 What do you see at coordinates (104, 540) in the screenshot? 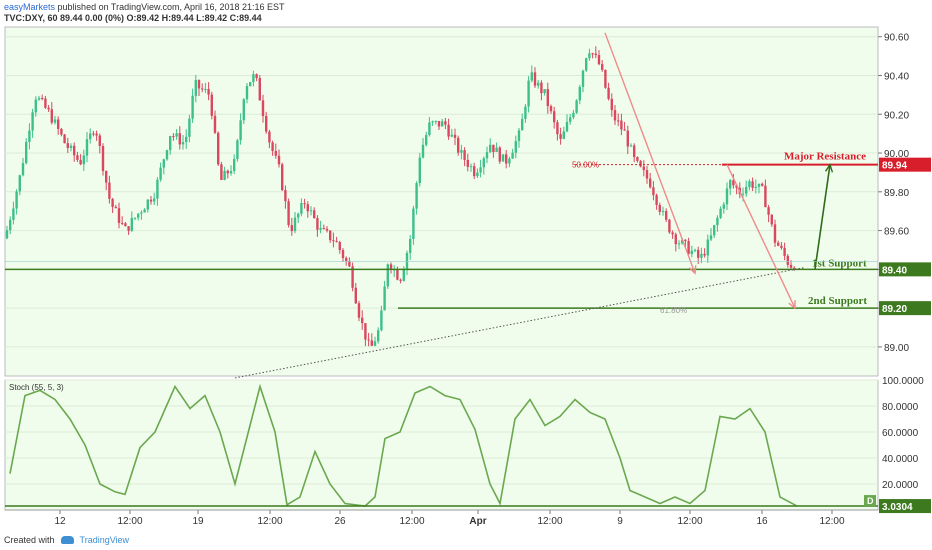
I see `tradingview-brand: TradingView` at bounding box center [104, 540].